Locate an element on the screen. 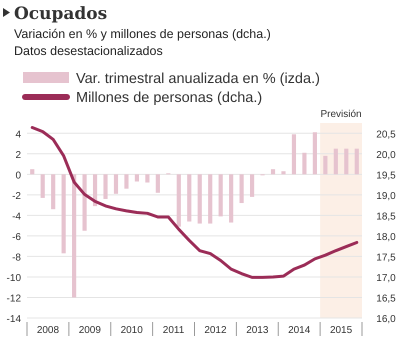  x-tick-label: 2015 is located at coordinates (341, 330).